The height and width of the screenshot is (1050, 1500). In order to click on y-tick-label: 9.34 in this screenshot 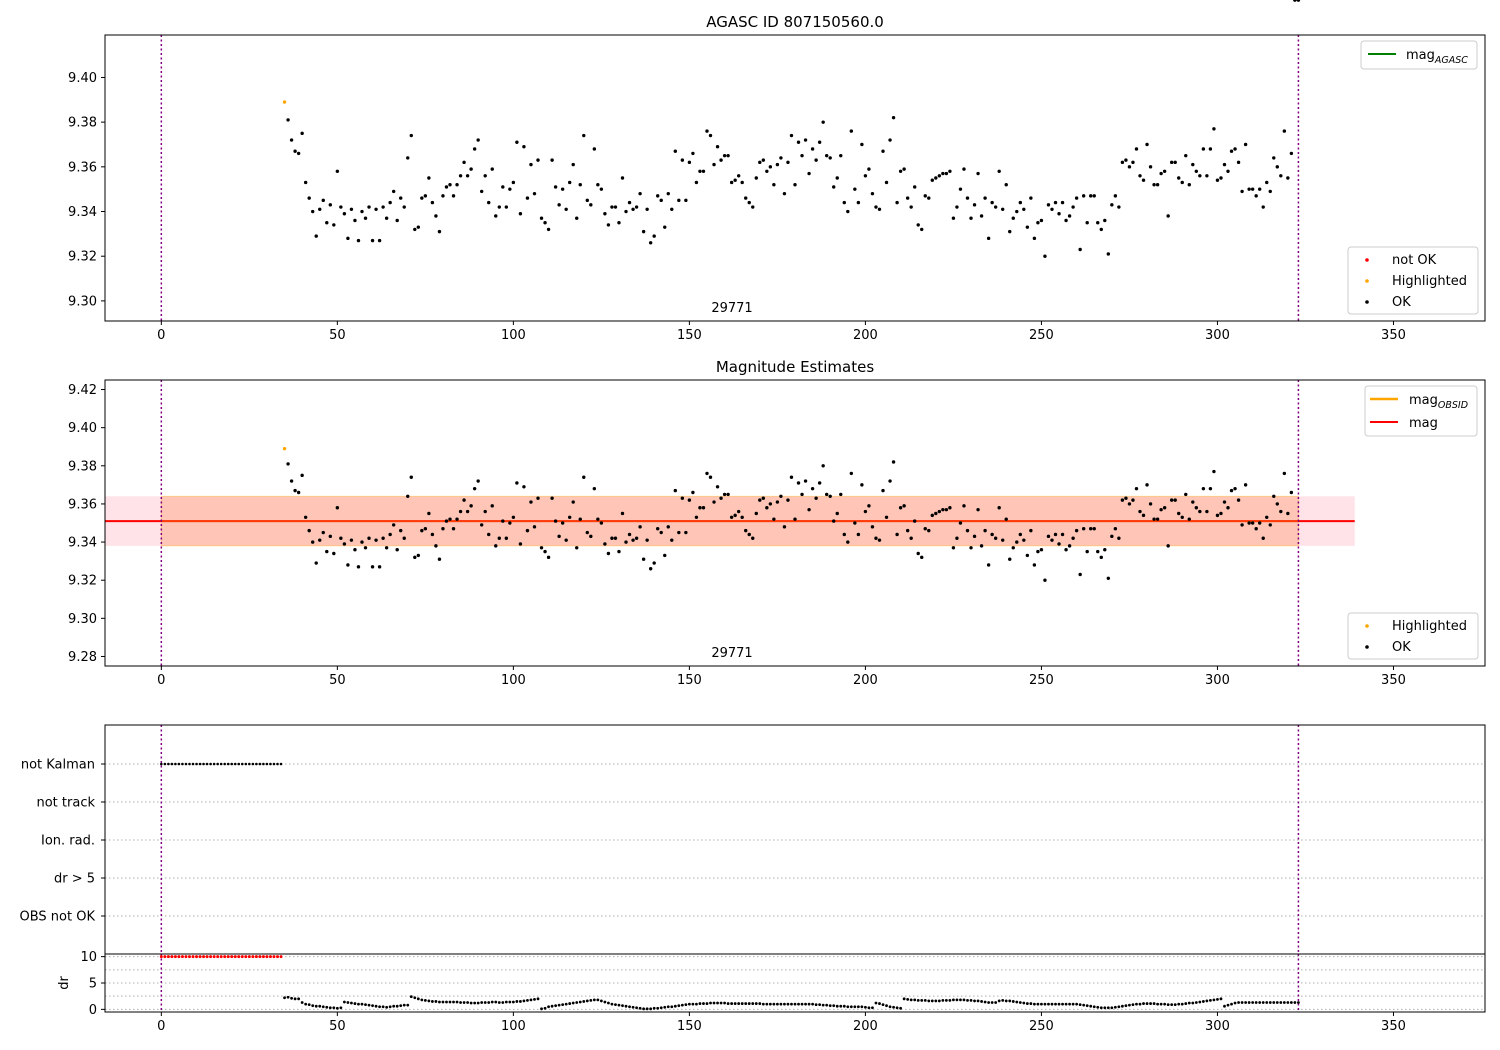, I will do `click(82, 212)`.